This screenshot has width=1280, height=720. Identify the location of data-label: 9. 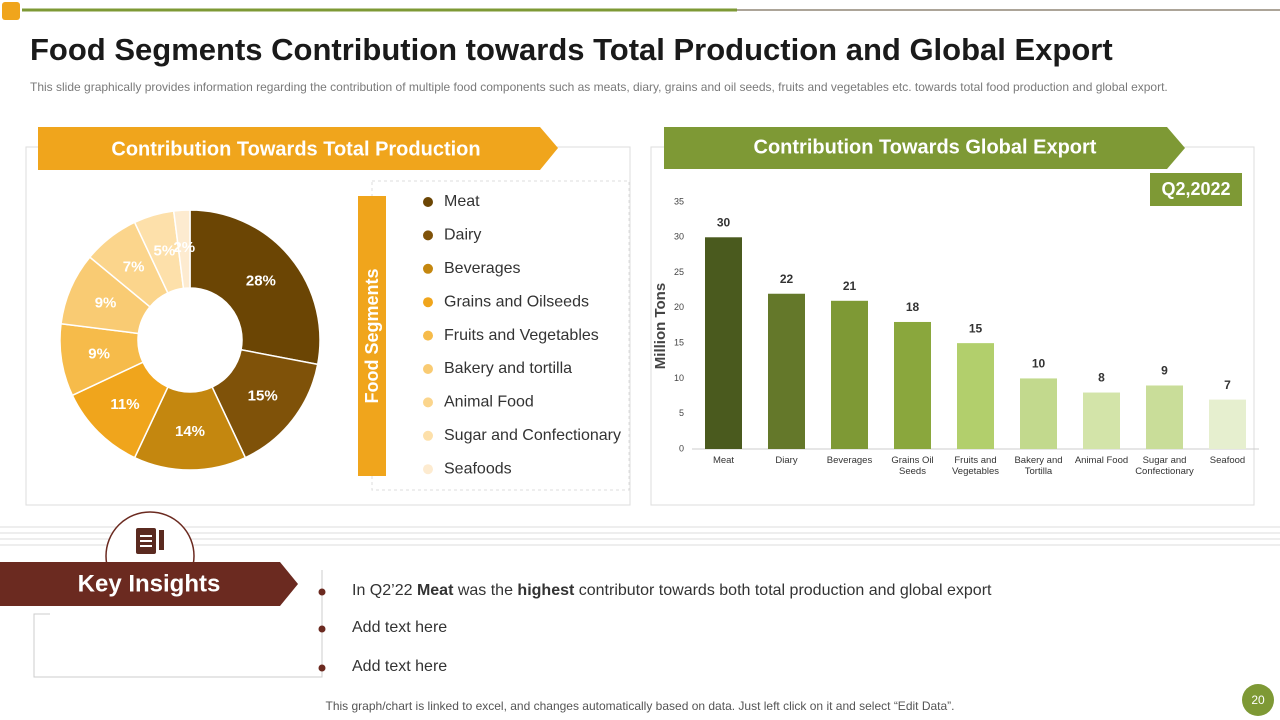
(1164, 371).